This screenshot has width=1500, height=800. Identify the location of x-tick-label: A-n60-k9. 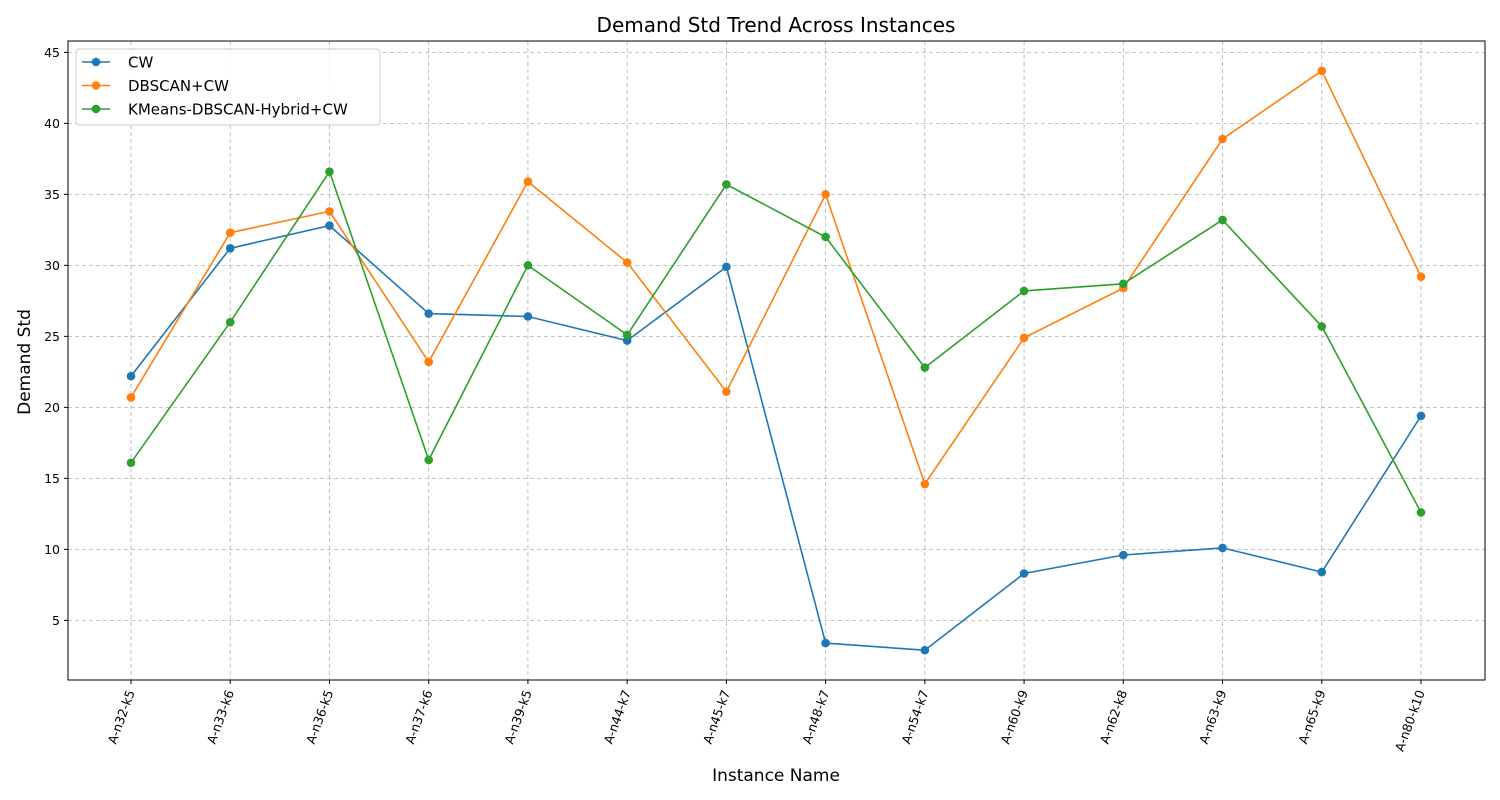
(1014, 717).